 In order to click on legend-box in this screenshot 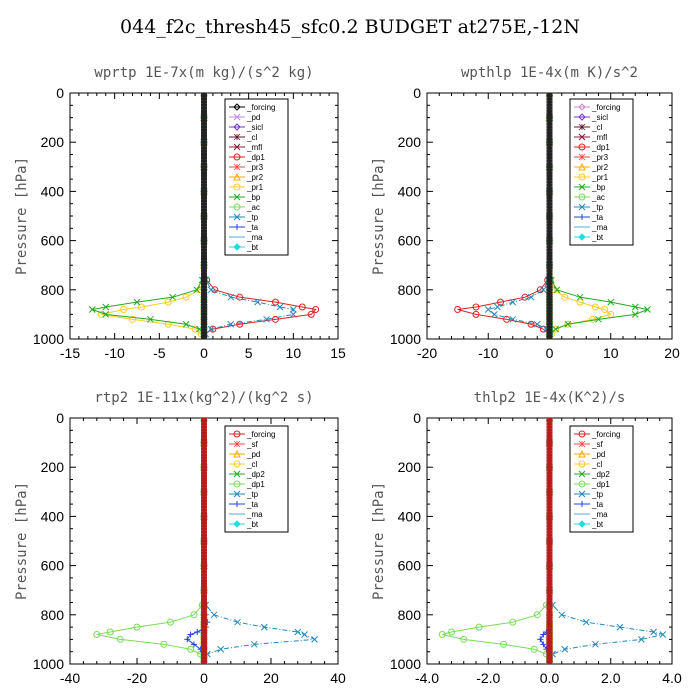, I will do `click(601, 172)`.